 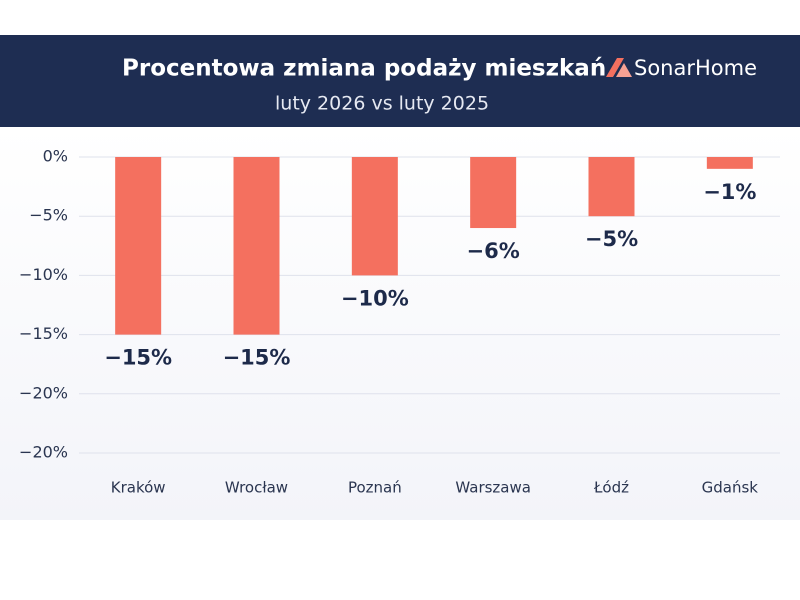 I want to click on value-label: −10%, so click(x=375, y=298).